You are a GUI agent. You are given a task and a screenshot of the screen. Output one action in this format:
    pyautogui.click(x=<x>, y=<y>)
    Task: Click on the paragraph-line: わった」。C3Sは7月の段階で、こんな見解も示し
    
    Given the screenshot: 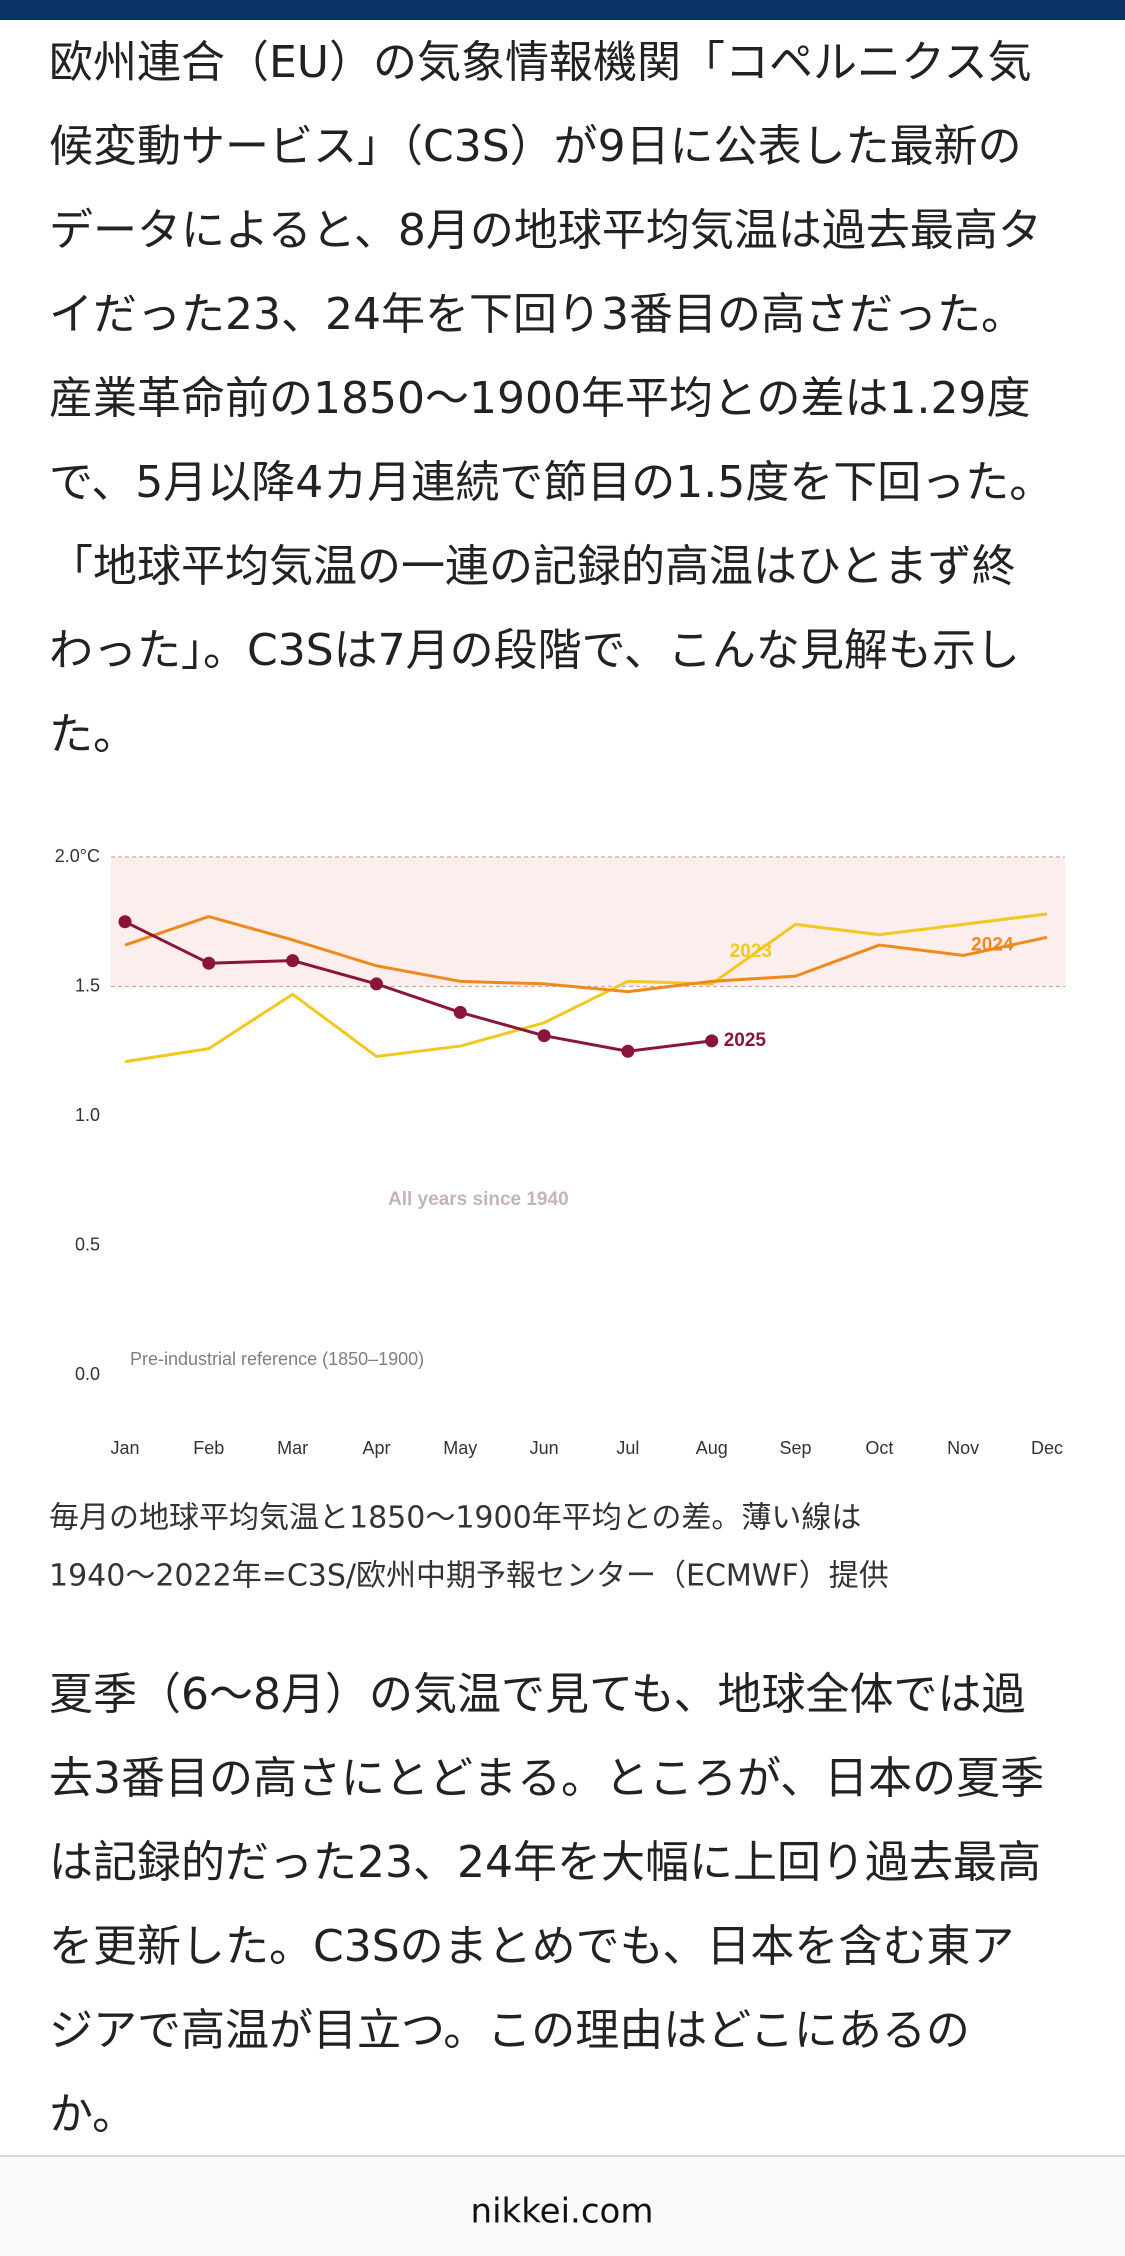 What is the action you would take?
    pyautogui.click(x=534, y=650)
    